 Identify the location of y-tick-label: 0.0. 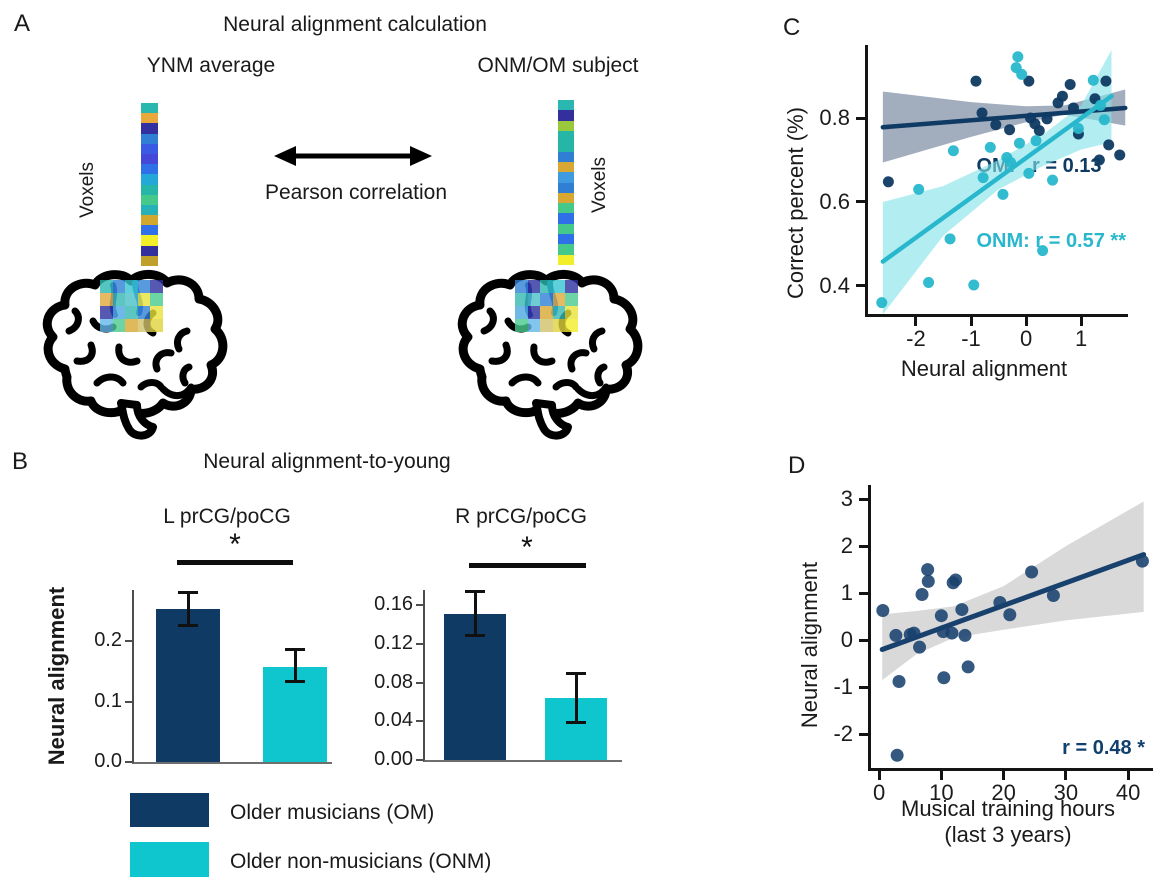
(108, 761).